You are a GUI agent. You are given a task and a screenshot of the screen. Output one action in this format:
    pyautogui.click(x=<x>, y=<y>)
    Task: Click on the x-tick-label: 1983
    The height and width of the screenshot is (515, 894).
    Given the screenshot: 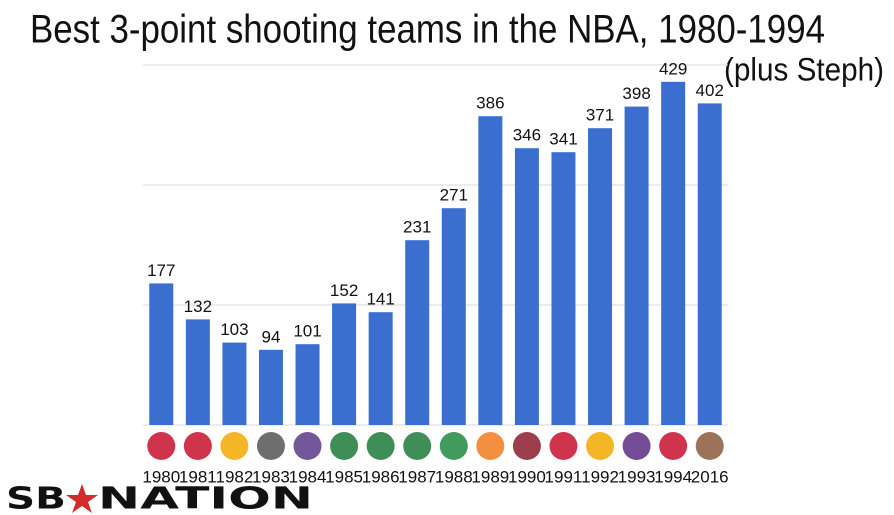 What is the action you would take?
    pyautogui.click(x=271, y=476)
    